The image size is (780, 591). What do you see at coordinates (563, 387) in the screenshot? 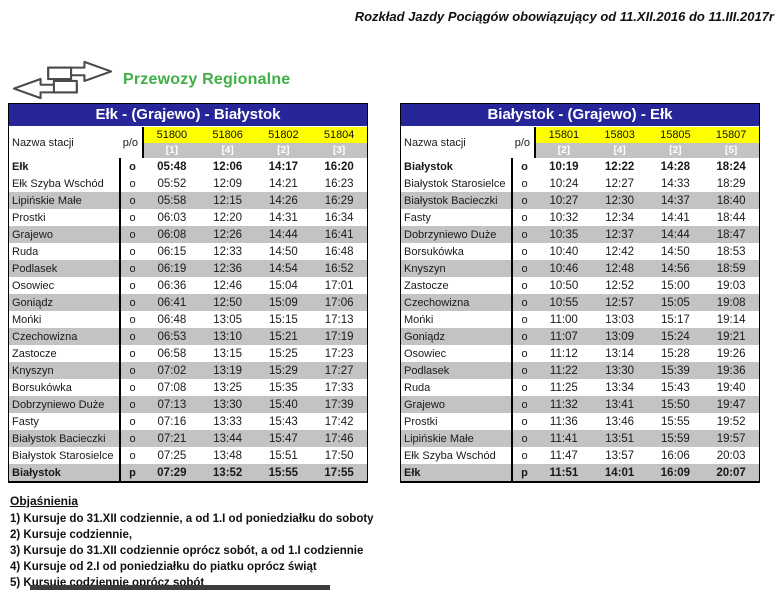
I see `time-cell: 11:25` at bounding box center [563, 387].